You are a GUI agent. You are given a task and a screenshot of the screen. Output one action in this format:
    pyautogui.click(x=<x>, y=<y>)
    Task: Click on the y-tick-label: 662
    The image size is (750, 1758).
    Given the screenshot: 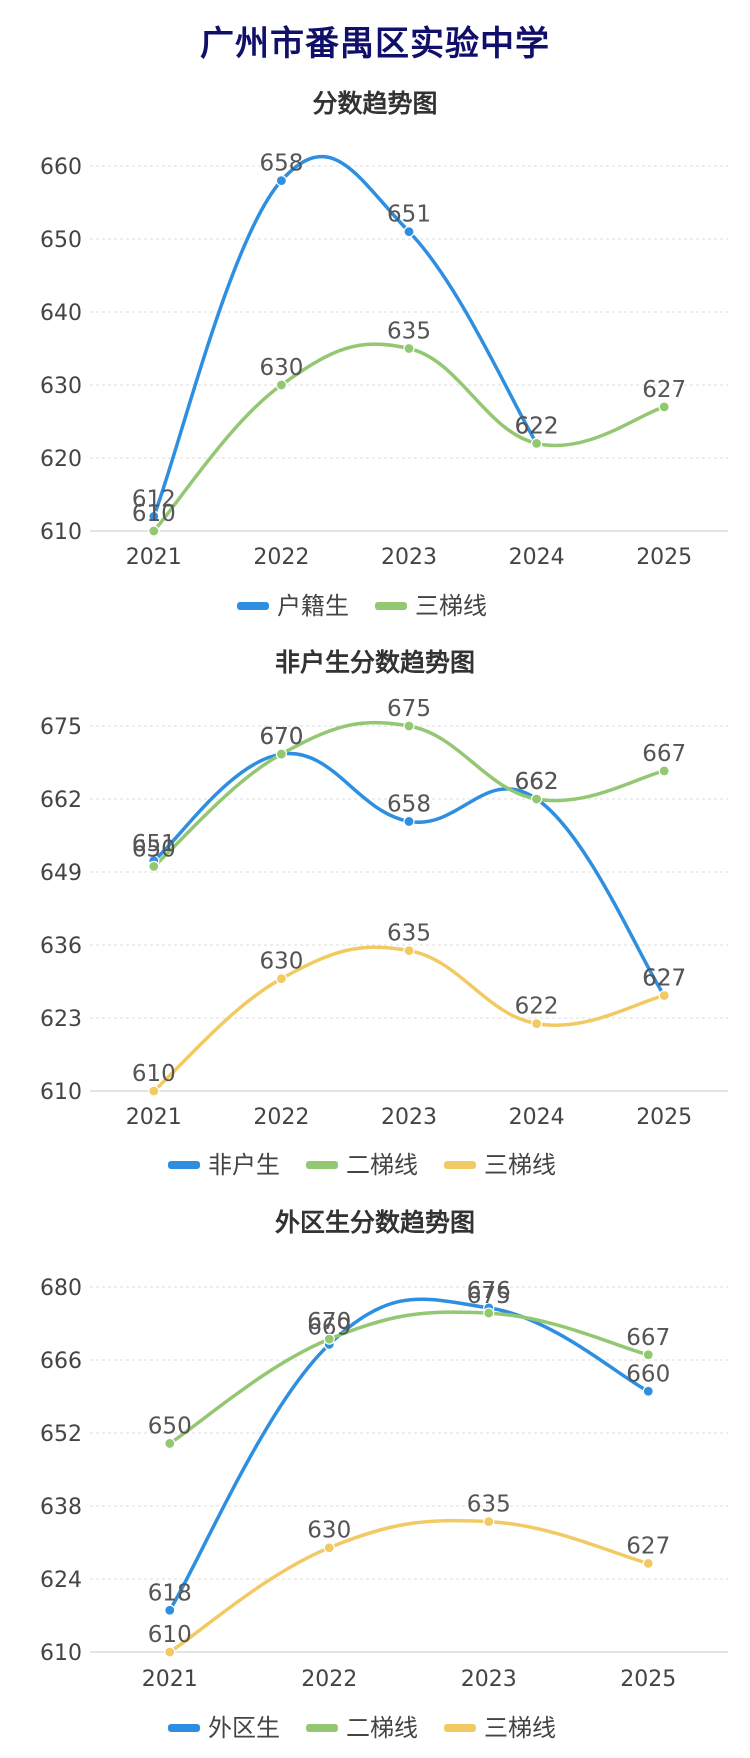 What is the action you would take?
    pyautogui.click(x=61, y=800)
    